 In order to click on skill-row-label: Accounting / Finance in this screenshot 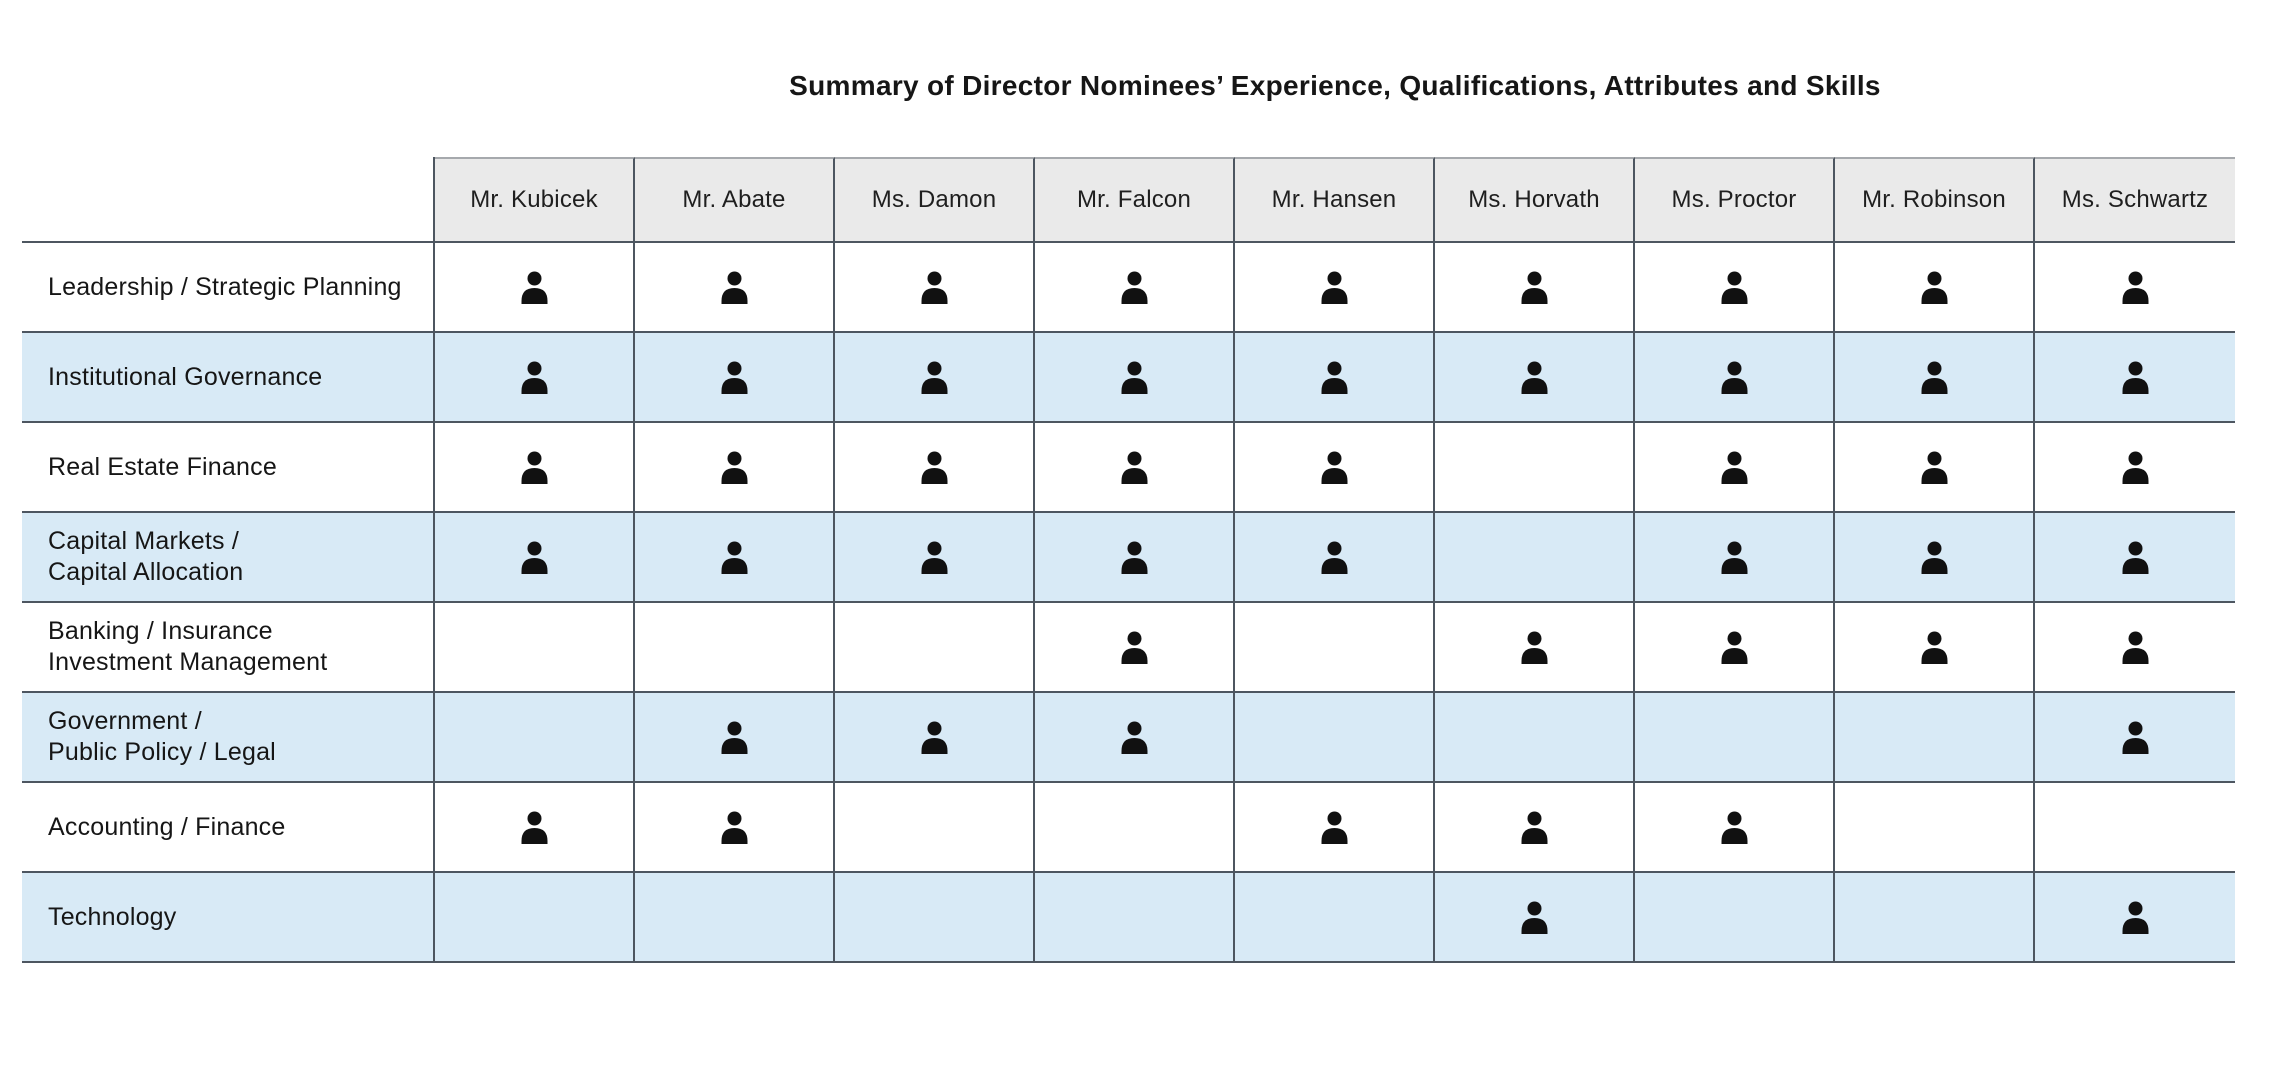, I will do `click(228, 828)`.